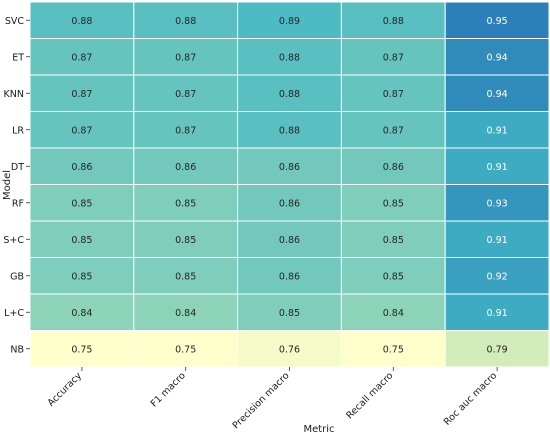 The image size is (550, 436). I want to click on cell-value-label: 0.95, so click(497, 21).